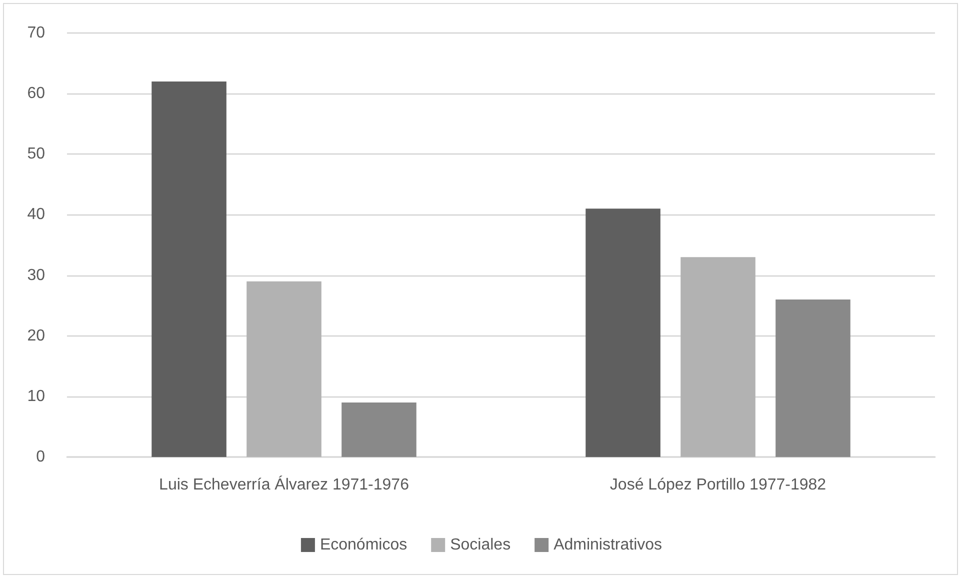 Image resolution: width=963 pixels, height=580 pixels. I want to click on y-tick-label: 0, so click(41, 457).